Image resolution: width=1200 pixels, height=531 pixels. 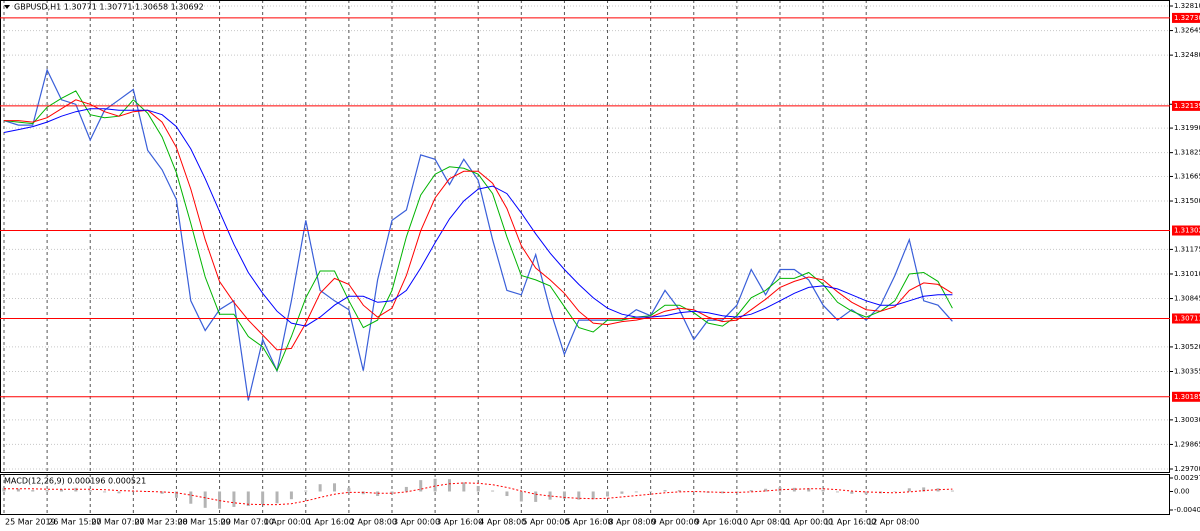 I want to click on y-tick-label: 1.30520, so click(x=1187, y=347).